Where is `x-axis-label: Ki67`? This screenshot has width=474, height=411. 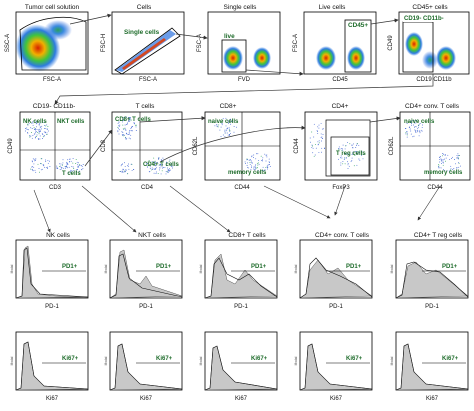
x-axis-label: Ki67 is located at coordinates (241, 399).